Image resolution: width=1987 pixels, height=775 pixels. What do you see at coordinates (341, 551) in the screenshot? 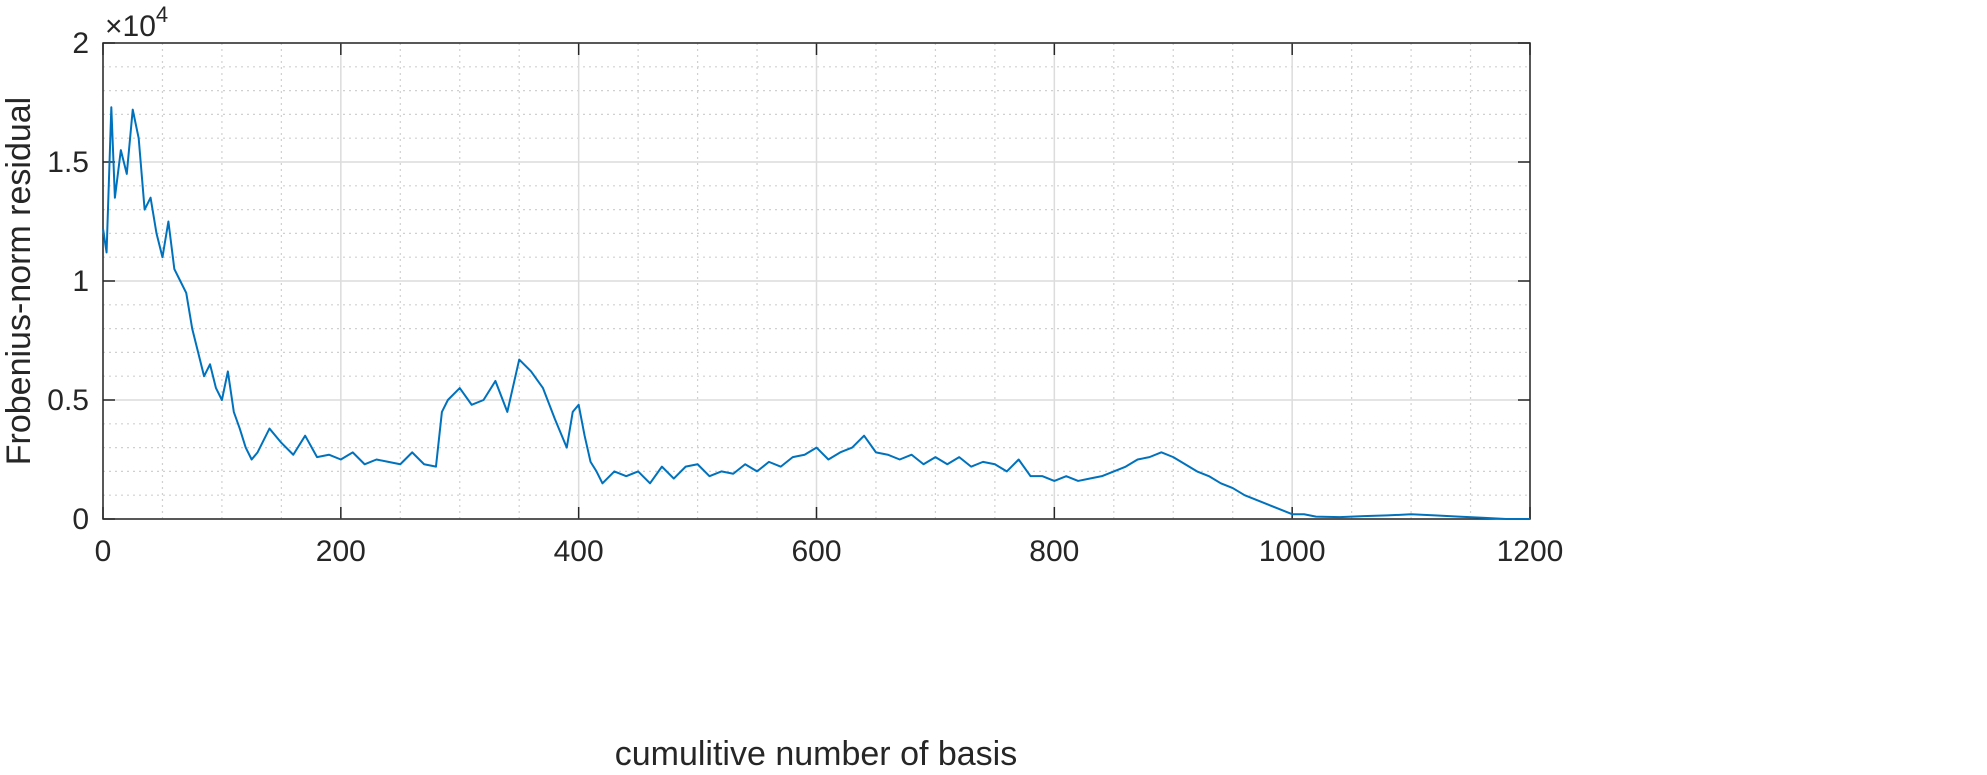
I see `x-tick-label: 200` at bounding box center [341, 551].